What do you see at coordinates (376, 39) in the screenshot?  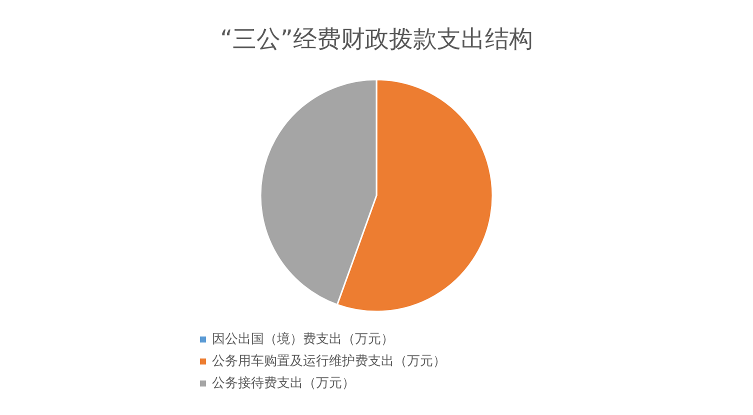 I see `chart-title: “三公”经费财政拨款支出结构` at bounding box center [376, 39].